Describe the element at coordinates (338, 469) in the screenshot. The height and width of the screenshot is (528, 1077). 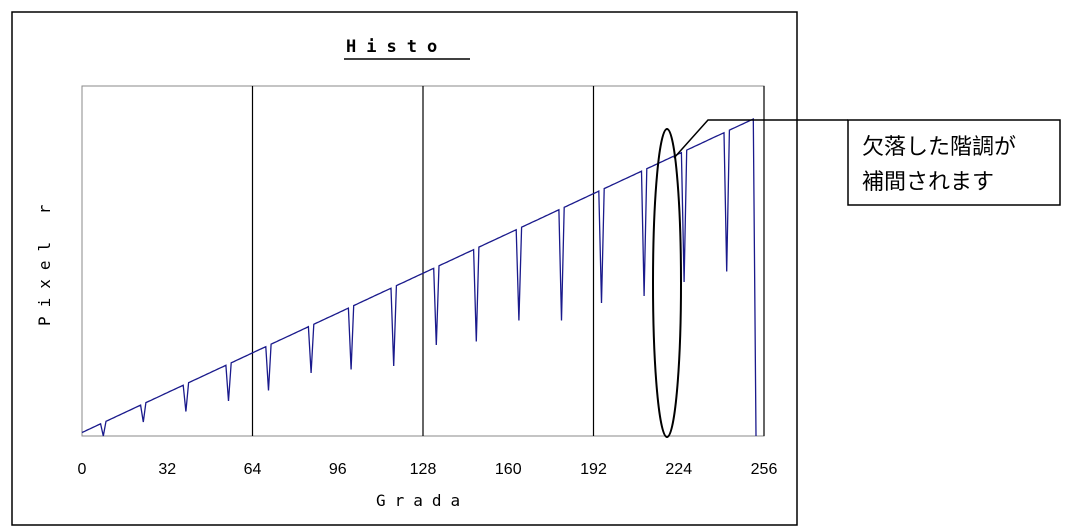
I see `x-tick-label: 96` at that location.